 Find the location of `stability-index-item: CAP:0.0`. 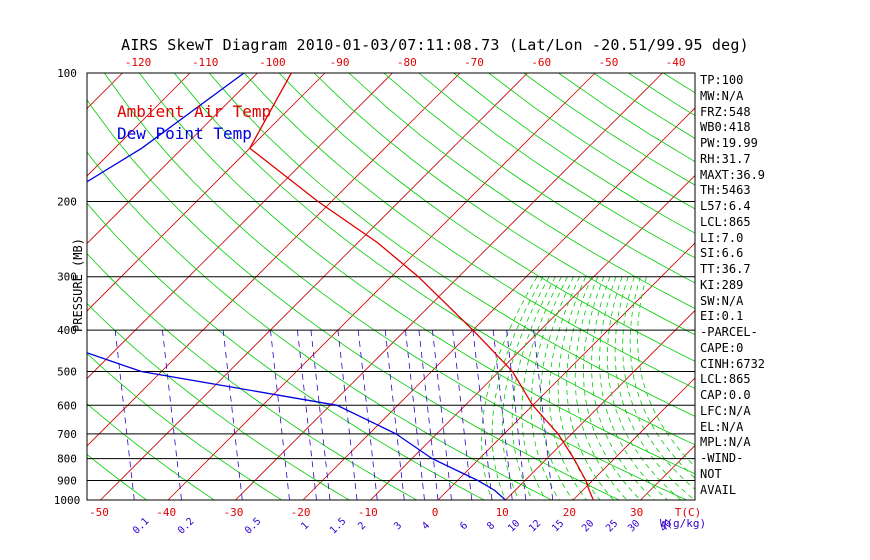

stability-index-item: CAP:0.0 is located at coordinates (725, 395).